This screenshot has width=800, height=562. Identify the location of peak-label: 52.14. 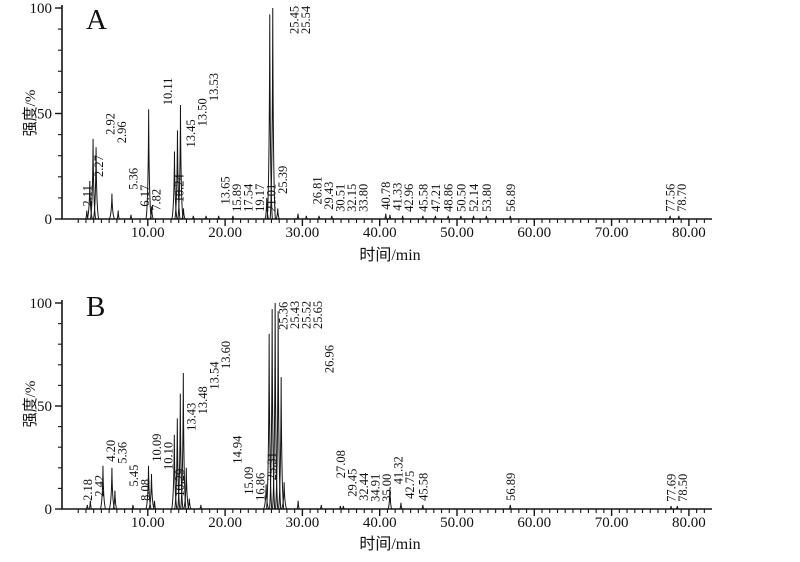
(474, 197).